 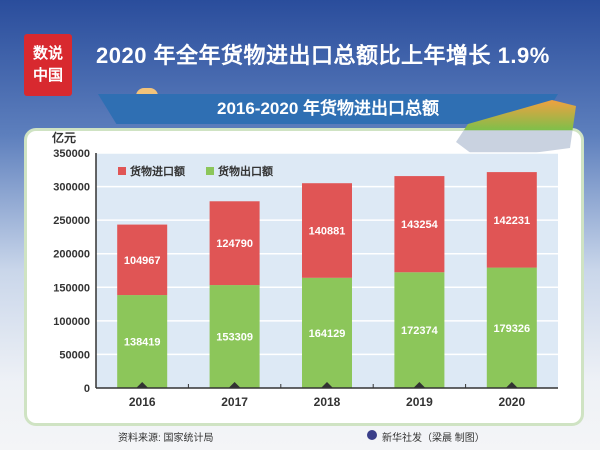 I want to click on chart-title: 2016-2020 年货物进出口总额, so click(x=328, y=109).